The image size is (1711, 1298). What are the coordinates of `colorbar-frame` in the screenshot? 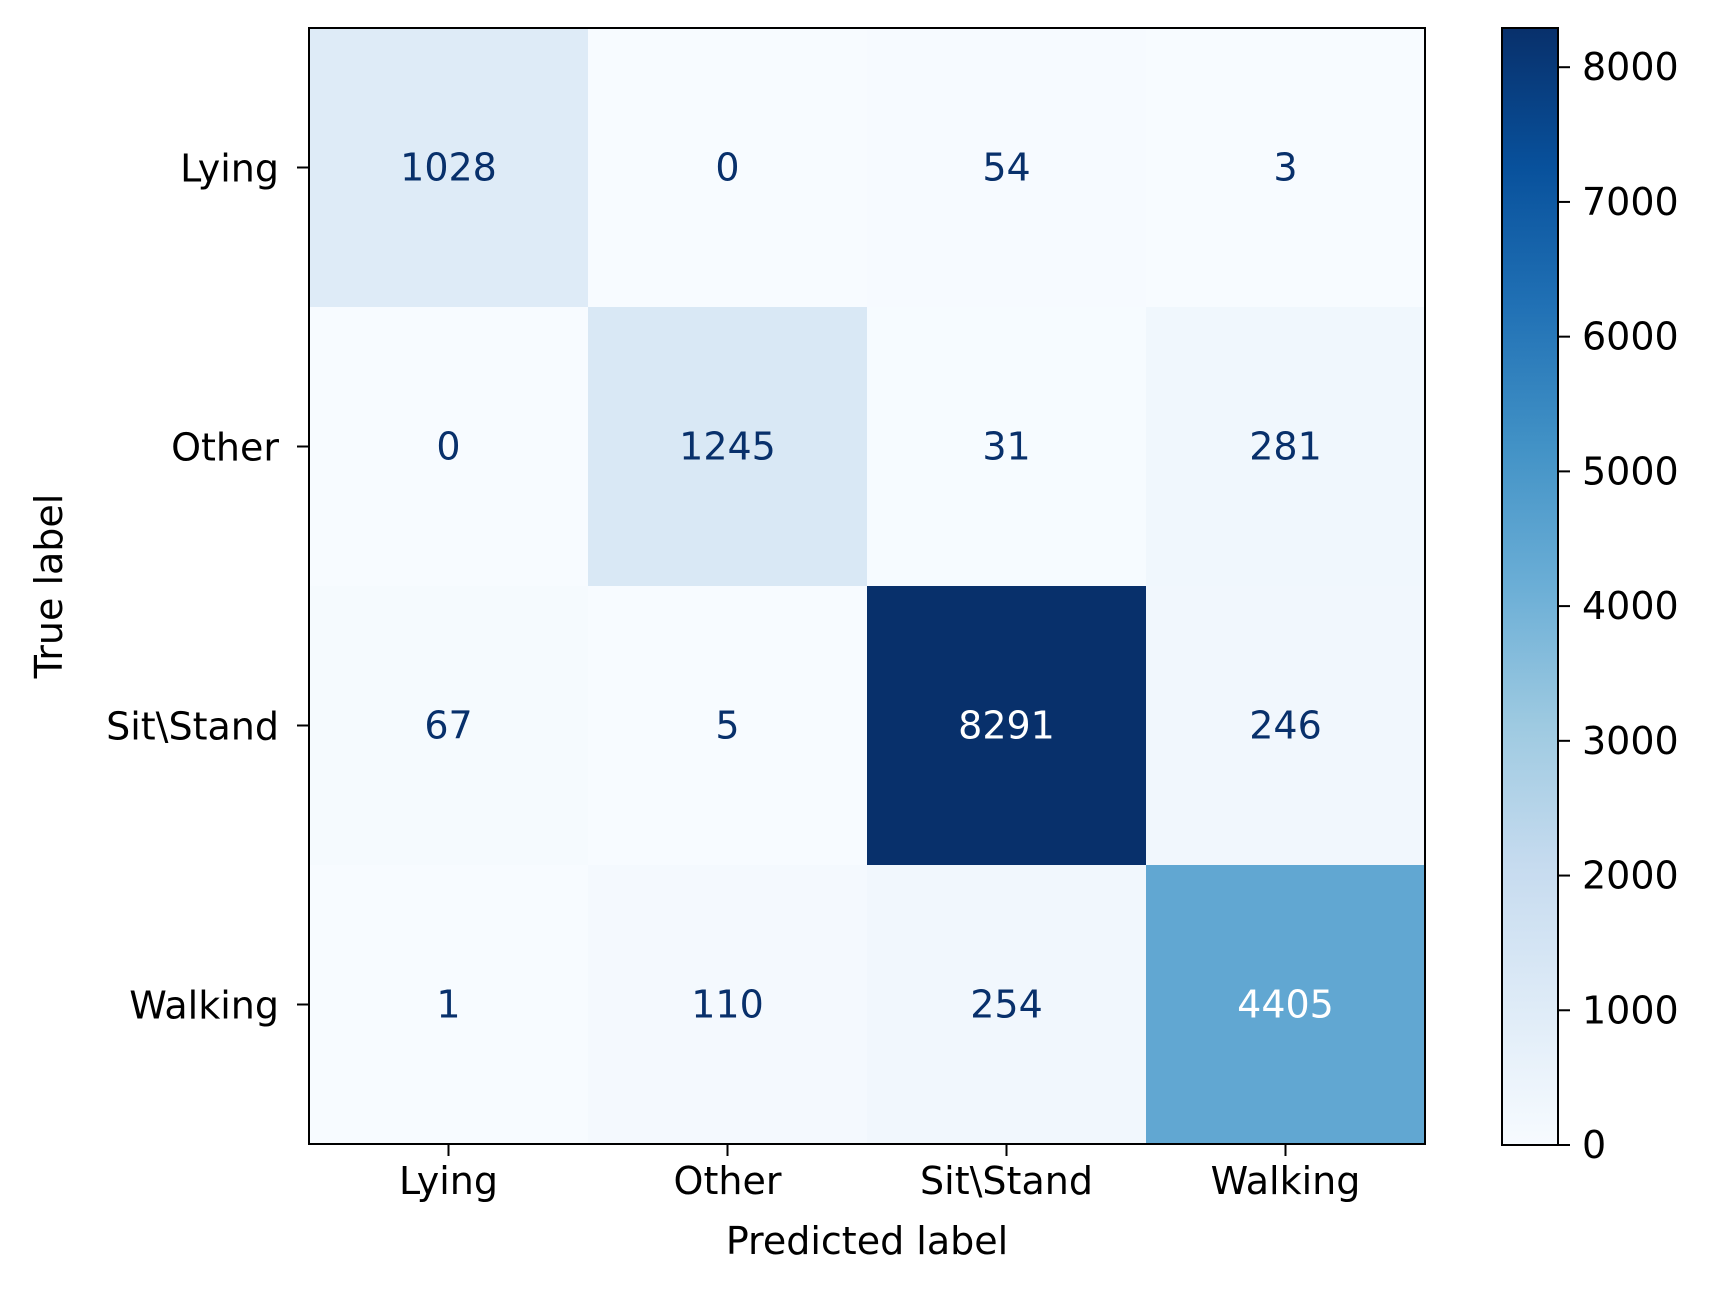 It's located at (1530, 586).